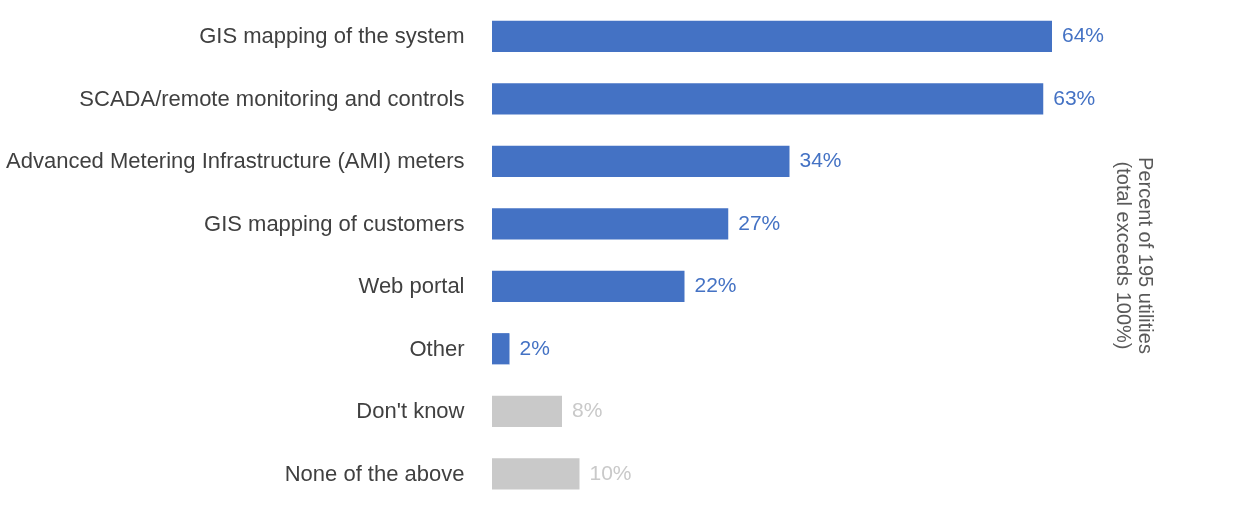 The height and width of the screenshot is (529, 1233). Describe the element at coordinates (1083, 35) in the screenshot. I see `data-label: 64%` at that location.